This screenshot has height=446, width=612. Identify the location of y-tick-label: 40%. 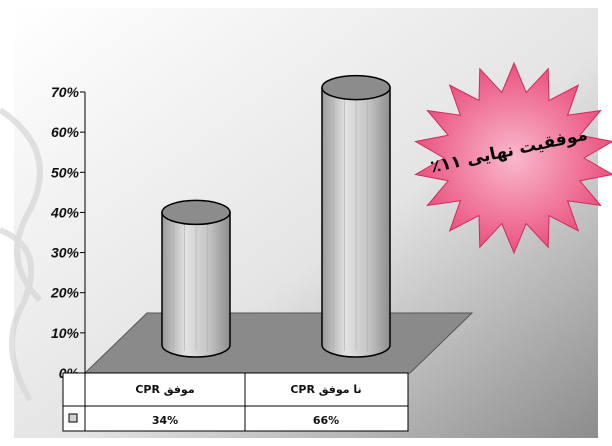
(65, 212).